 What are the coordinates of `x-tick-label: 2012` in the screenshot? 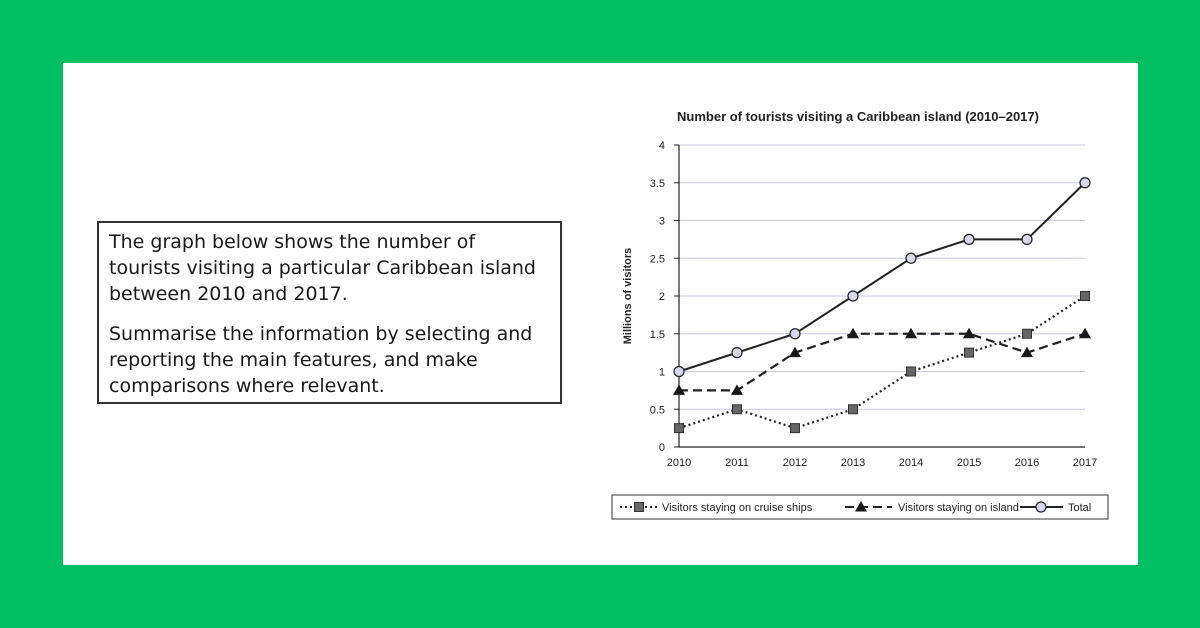 It's located at (795, 463).